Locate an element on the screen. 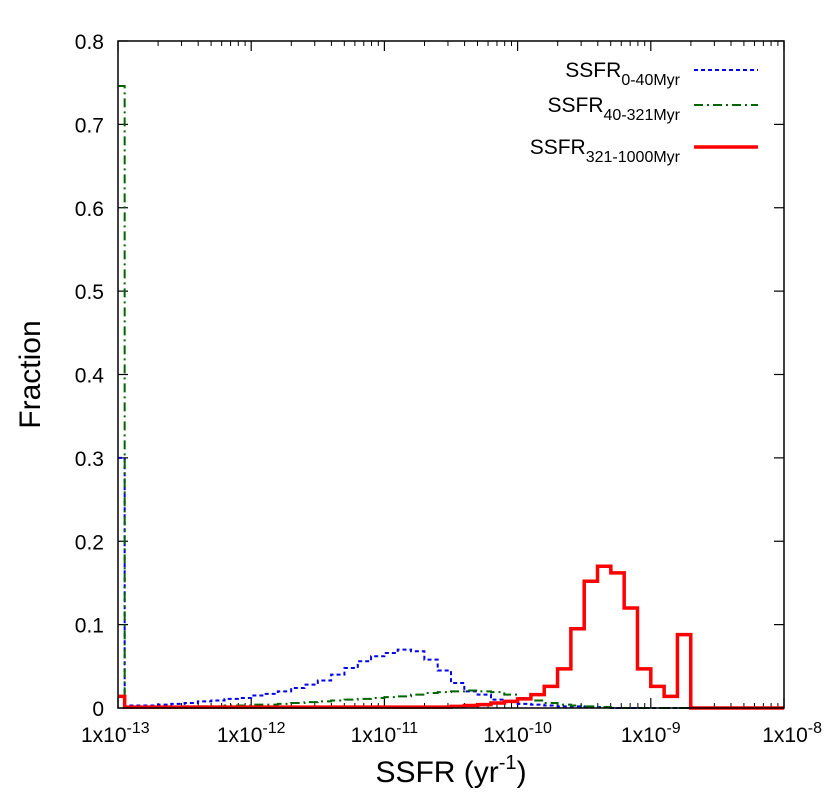  x-tick-label: 1x10⁻¹⁰ is located at coordinates (517, 733).